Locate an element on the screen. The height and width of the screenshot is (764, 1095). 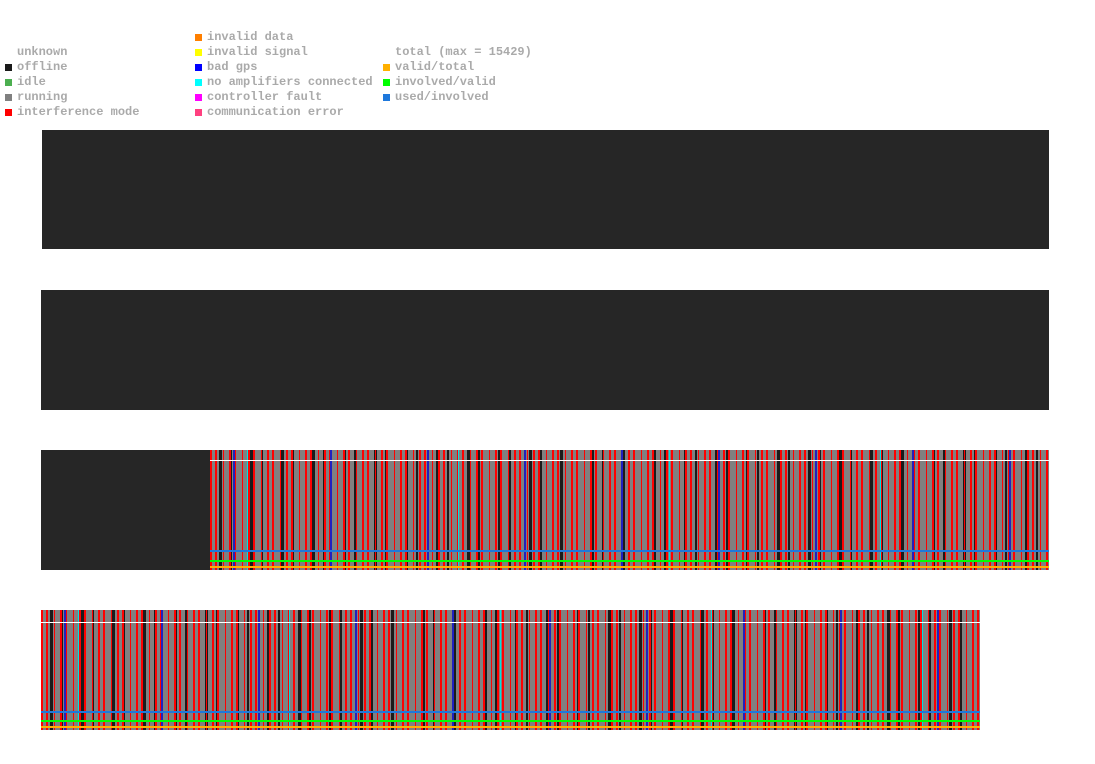
legend-label: no amplifiers connected is located at coordinates (290, 82).